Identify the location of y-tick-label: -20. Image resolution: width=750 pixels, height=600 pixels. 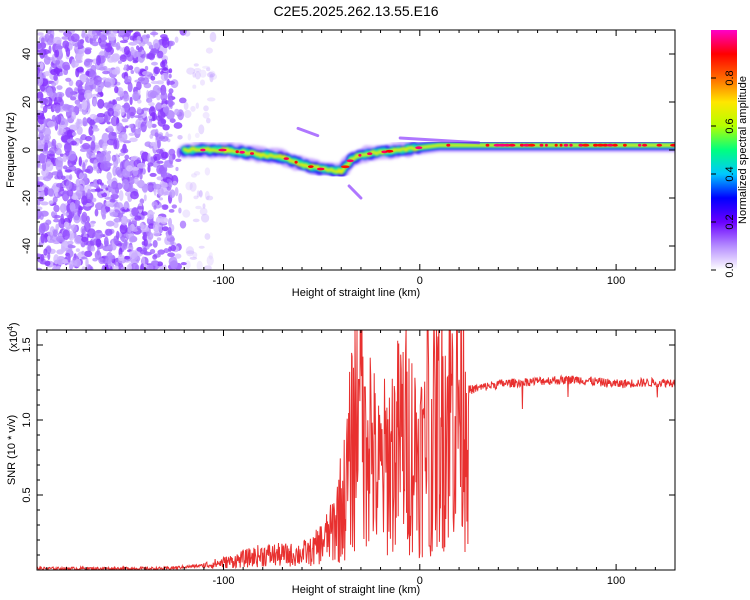
(27, 198).